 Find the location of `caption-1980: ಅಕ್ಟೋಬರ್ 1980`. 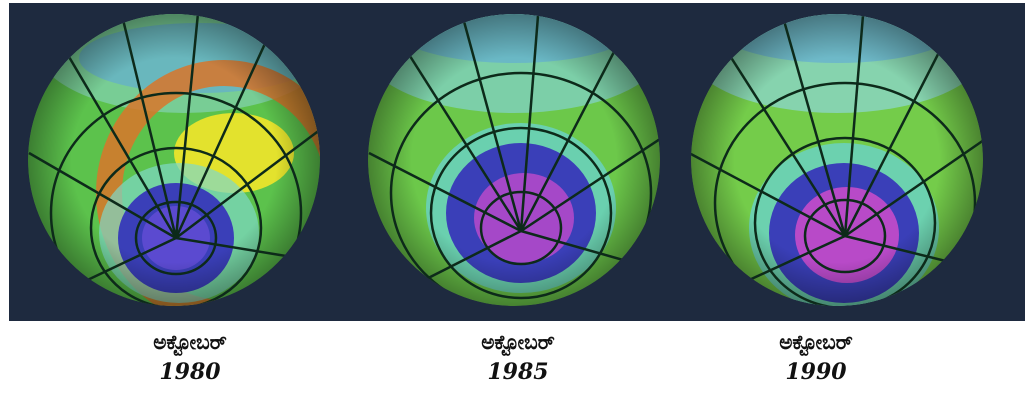

caption-1980: ಅಕ್ಟೋಬರ್ 1980 is located at coordinates (190, 358).